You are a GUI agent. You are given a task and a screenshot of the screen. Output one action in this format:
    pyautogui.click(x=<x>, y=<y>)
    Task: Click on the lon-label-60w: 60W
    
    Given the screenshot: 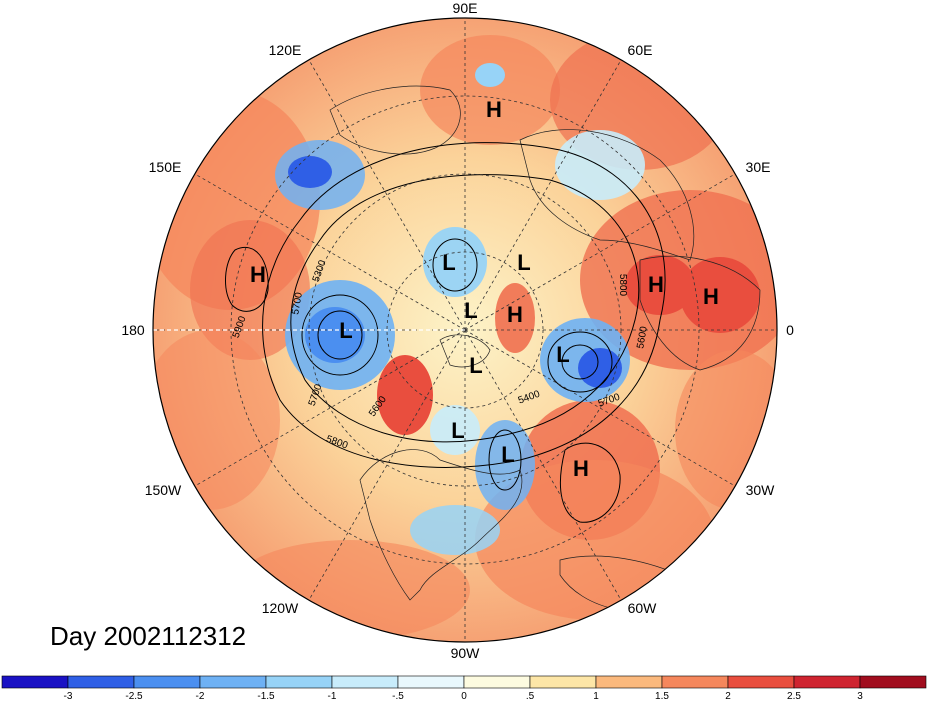 What is the action you would take?
    pyautogui.click(x=643, y=608)
    